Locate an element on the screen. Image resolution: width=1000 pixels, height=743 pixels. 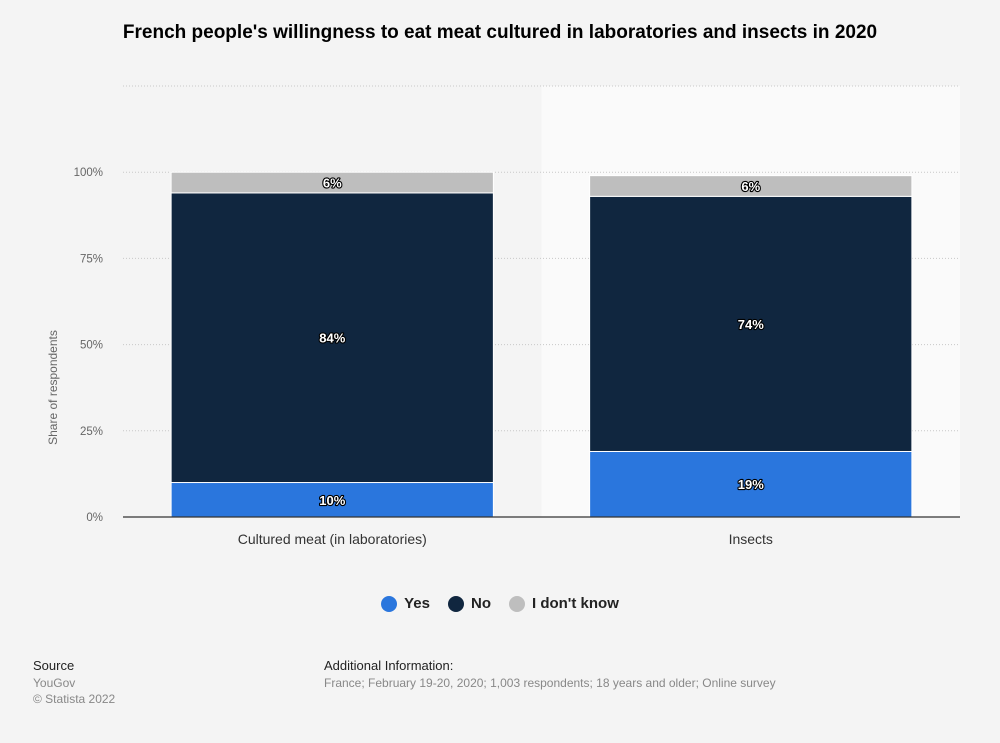
data-label: 74% is located at coordinates (751, 324).